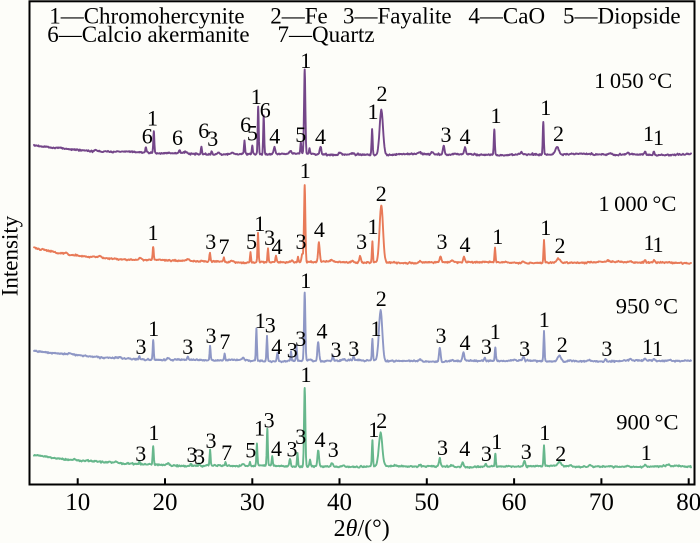 Image resolution: width=700 pixels, height=543 pixels. What do you see at coordinates (647, 422) in the screenshot?
I see `svg-text: 900 °C` at bounding box center [647, 422].